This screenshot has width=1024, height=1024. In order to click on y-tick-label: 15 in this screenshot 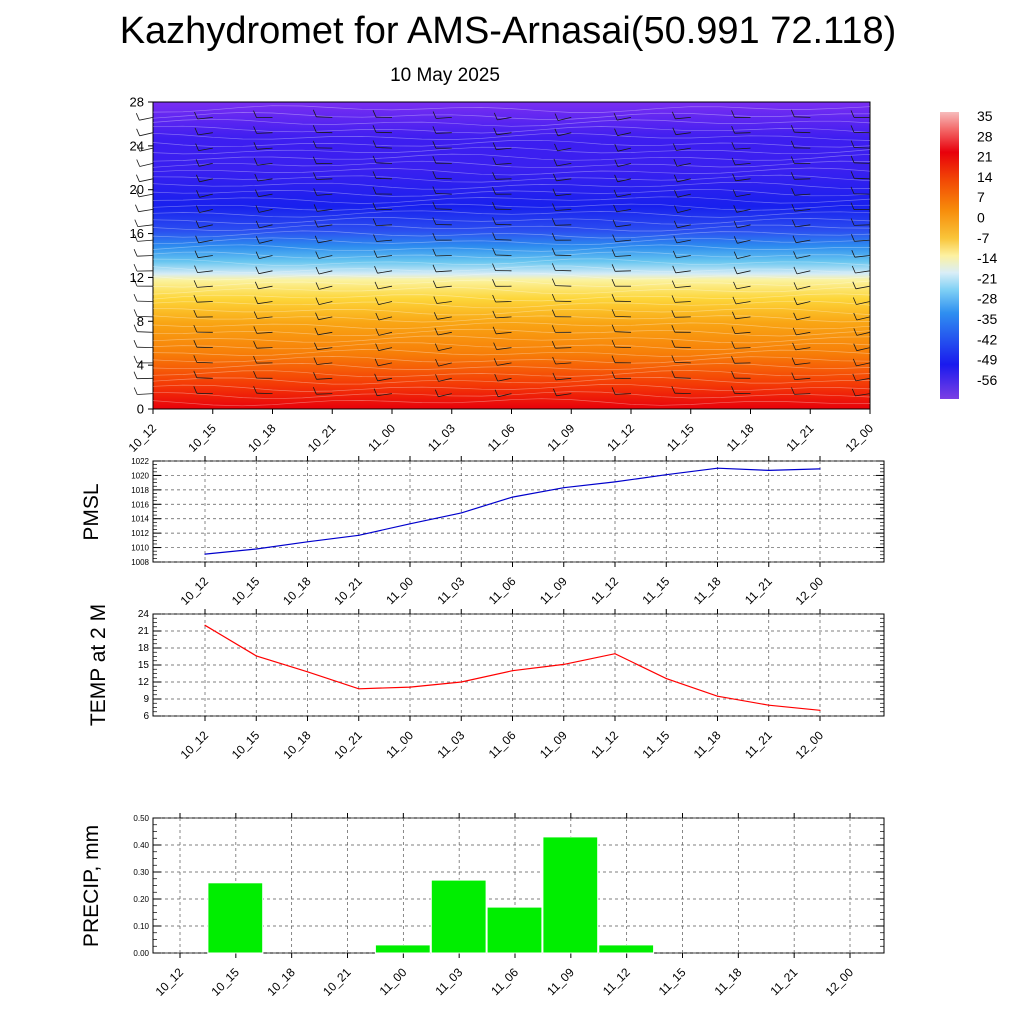, I will do `click(144, 665)`.